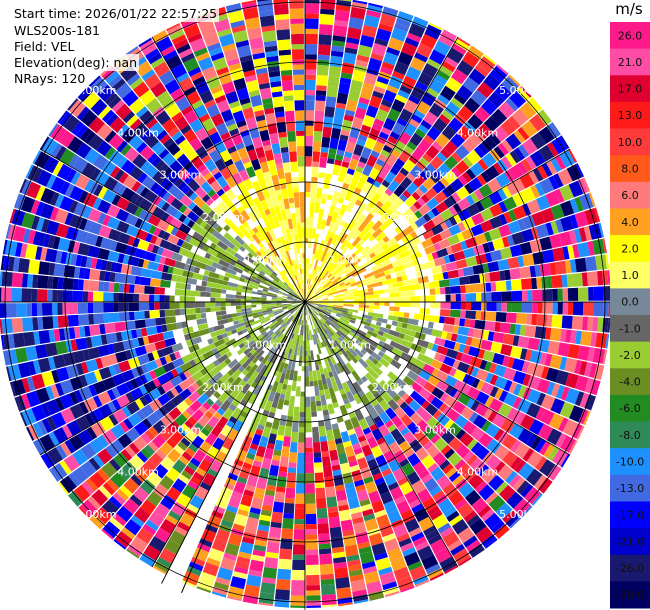 The image size is (650, 610). What do you see at coordinates (630, 89) in the screenshot?
I see `colorbar-tick-label: 17.0` at bounding box center [630, 89].